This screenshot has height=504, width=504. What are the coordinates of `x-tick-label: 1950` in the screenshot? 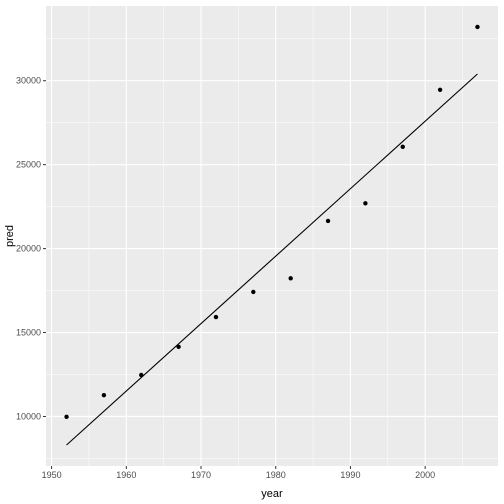 It's located at (52, 475).